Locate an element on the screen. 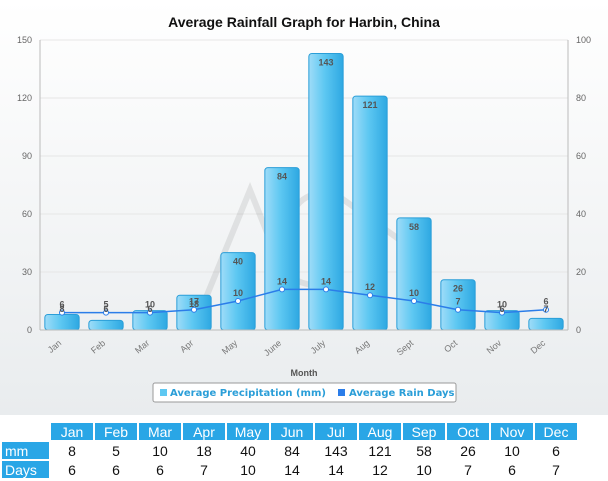 Image resolution: width=608 pixels, height=481 pixels. bar-value-label: 26 is located at coordinates (458, 289).